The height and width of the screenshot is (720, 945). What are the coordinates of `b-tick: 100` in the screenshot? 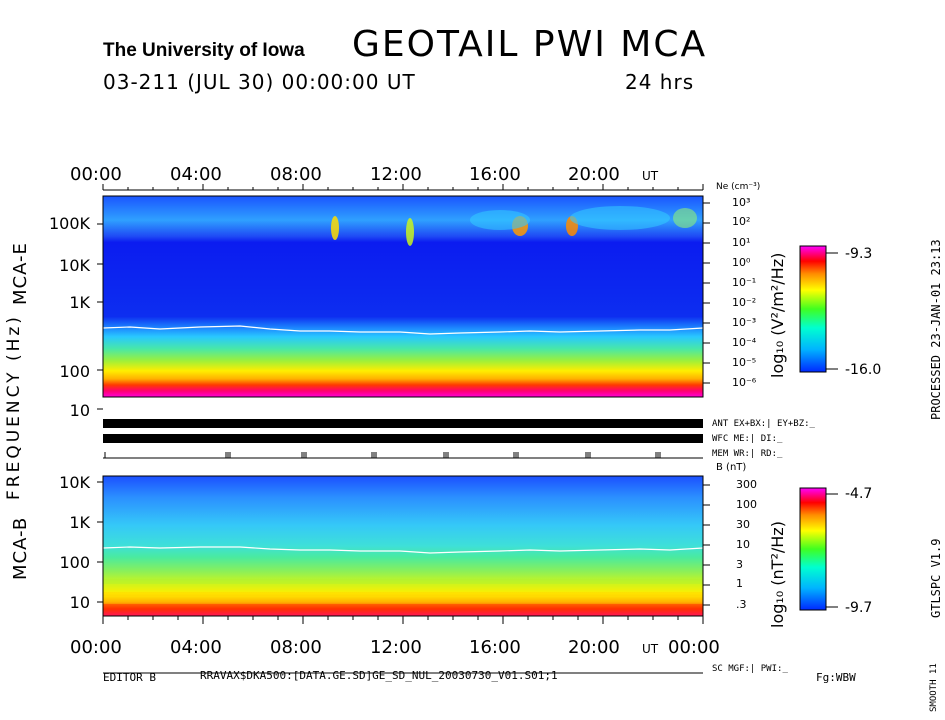 It's located at (746, 504).